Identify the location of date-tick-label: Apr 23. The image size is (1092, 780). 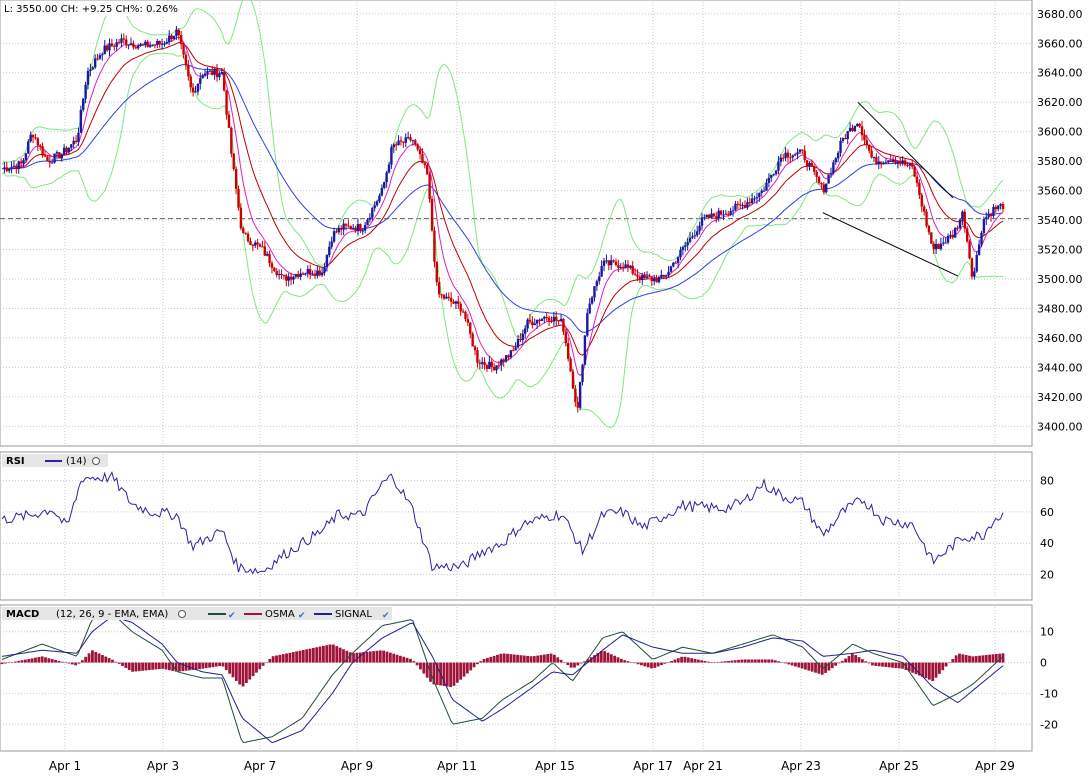
(801, 766).